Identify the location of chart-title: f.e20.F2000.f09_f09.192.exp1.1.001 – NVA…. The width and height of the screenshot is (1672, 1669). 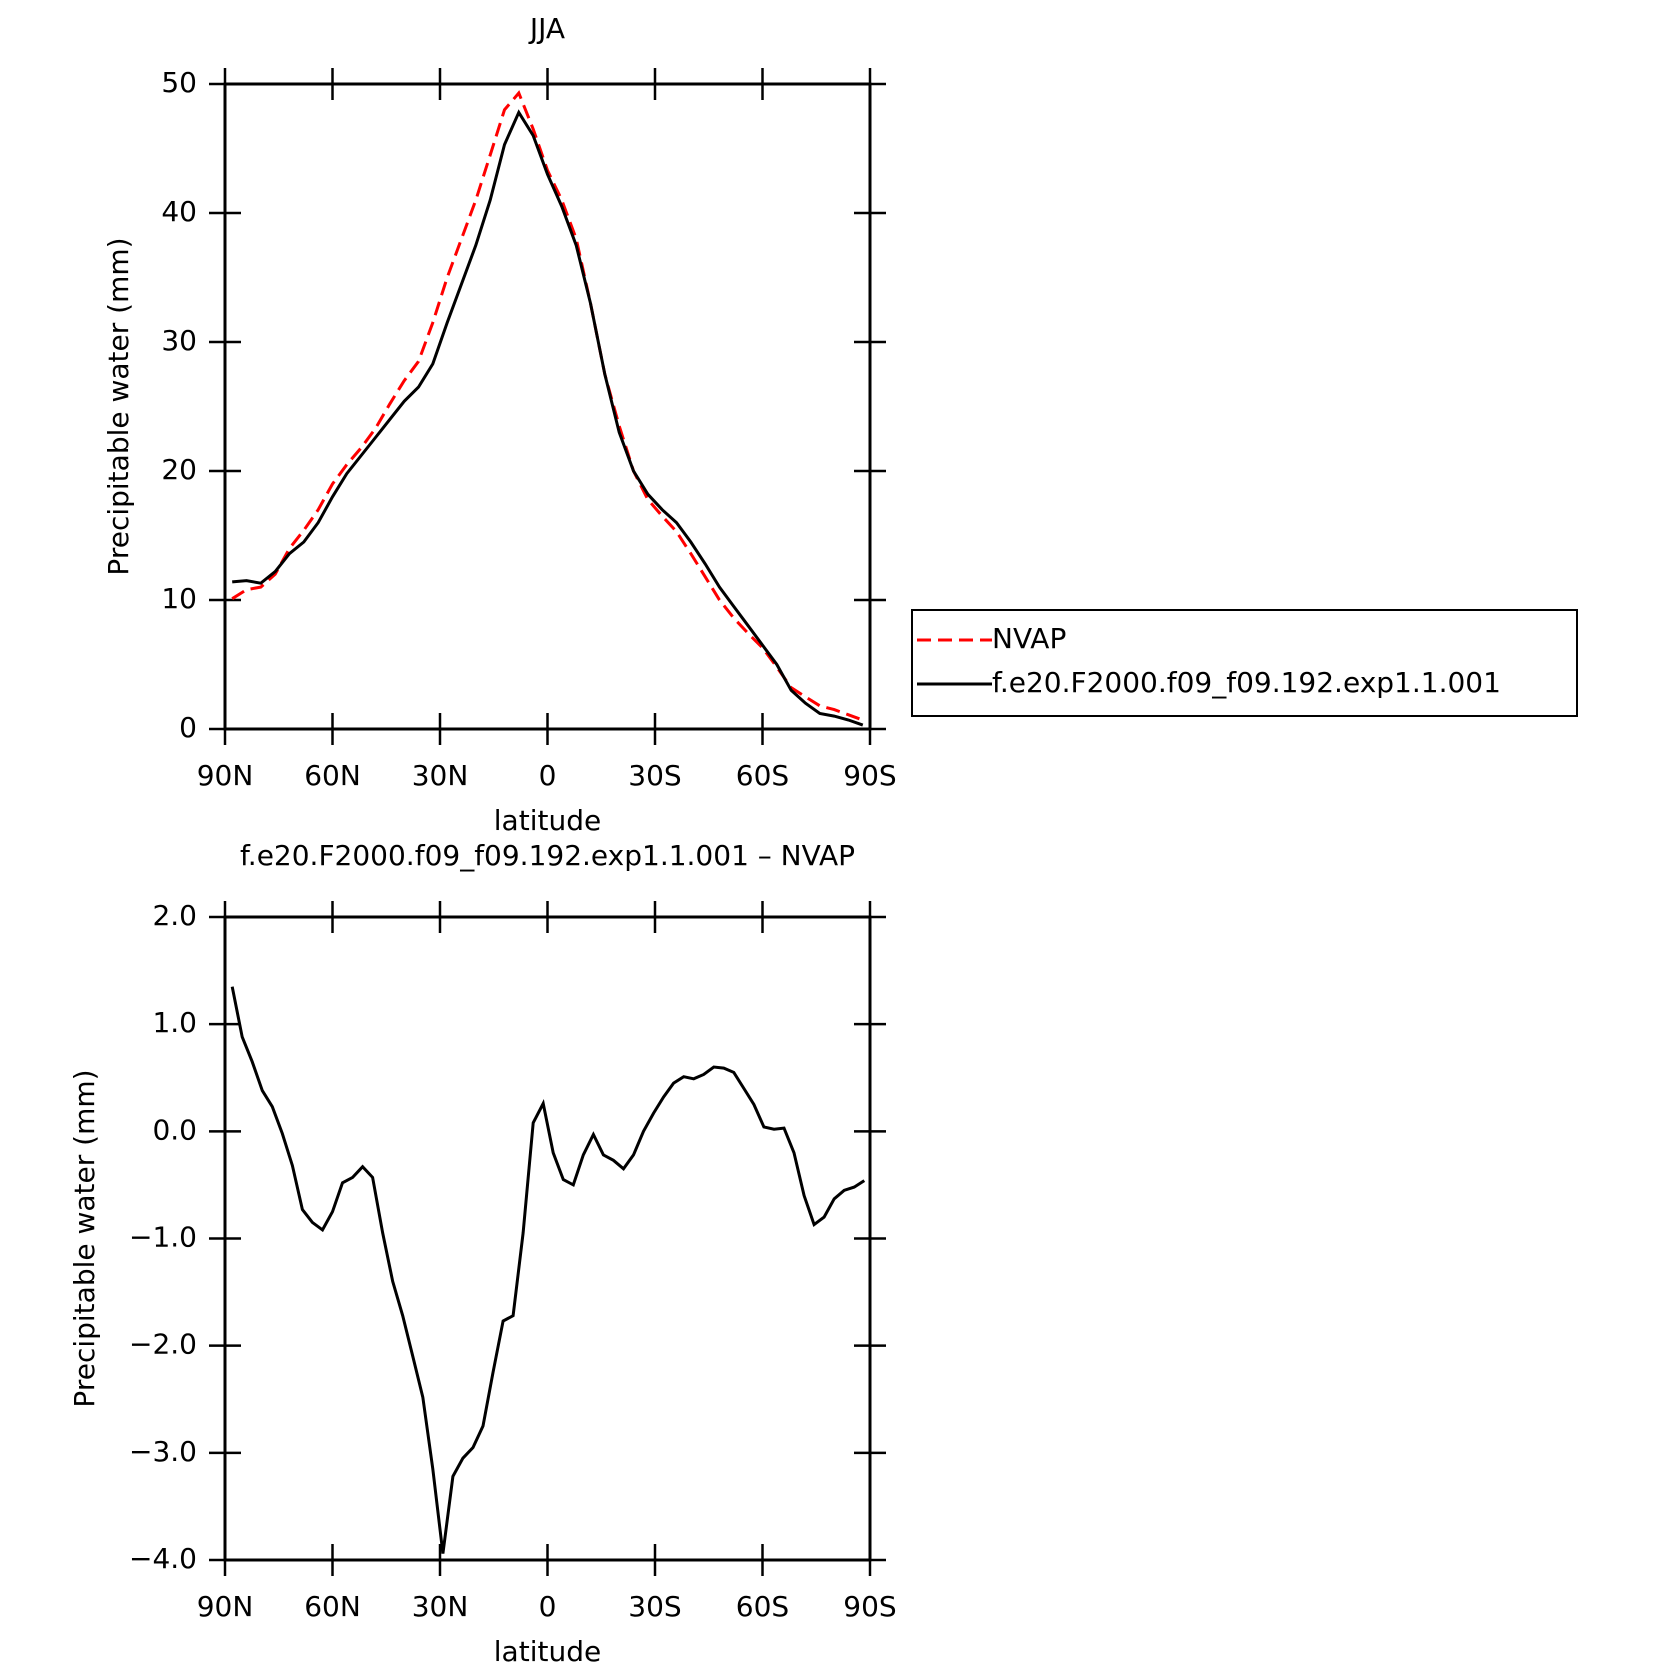
(547, 855).